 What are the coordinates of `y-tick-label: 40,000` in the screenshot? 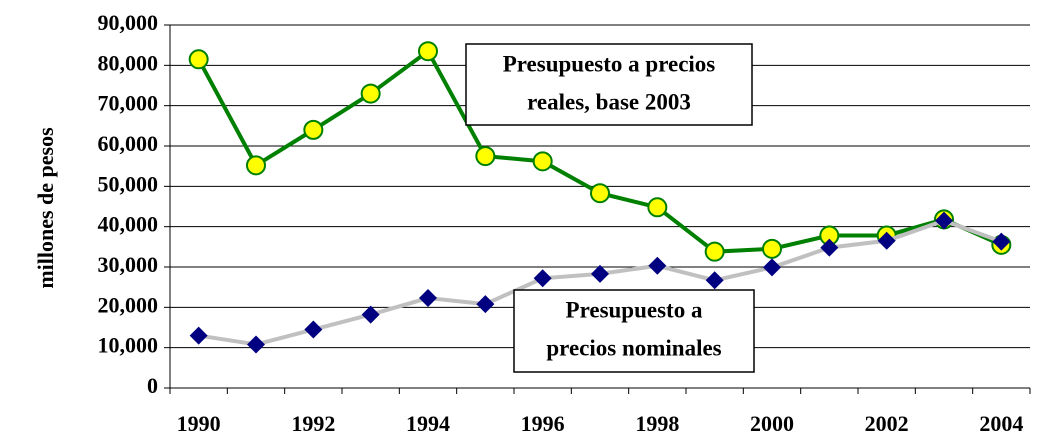 It's located at (128, 224).